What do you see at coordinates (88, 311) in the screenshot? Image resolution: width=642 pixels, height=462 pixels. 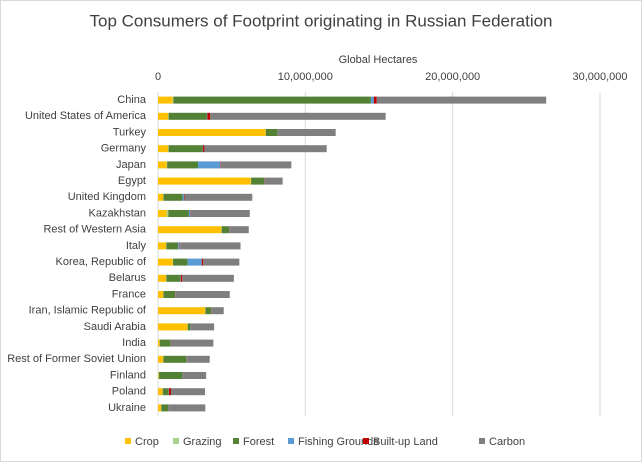 I see `y-tick-label: Iran, Islamic Republic of` at bounding box center [88, 311].